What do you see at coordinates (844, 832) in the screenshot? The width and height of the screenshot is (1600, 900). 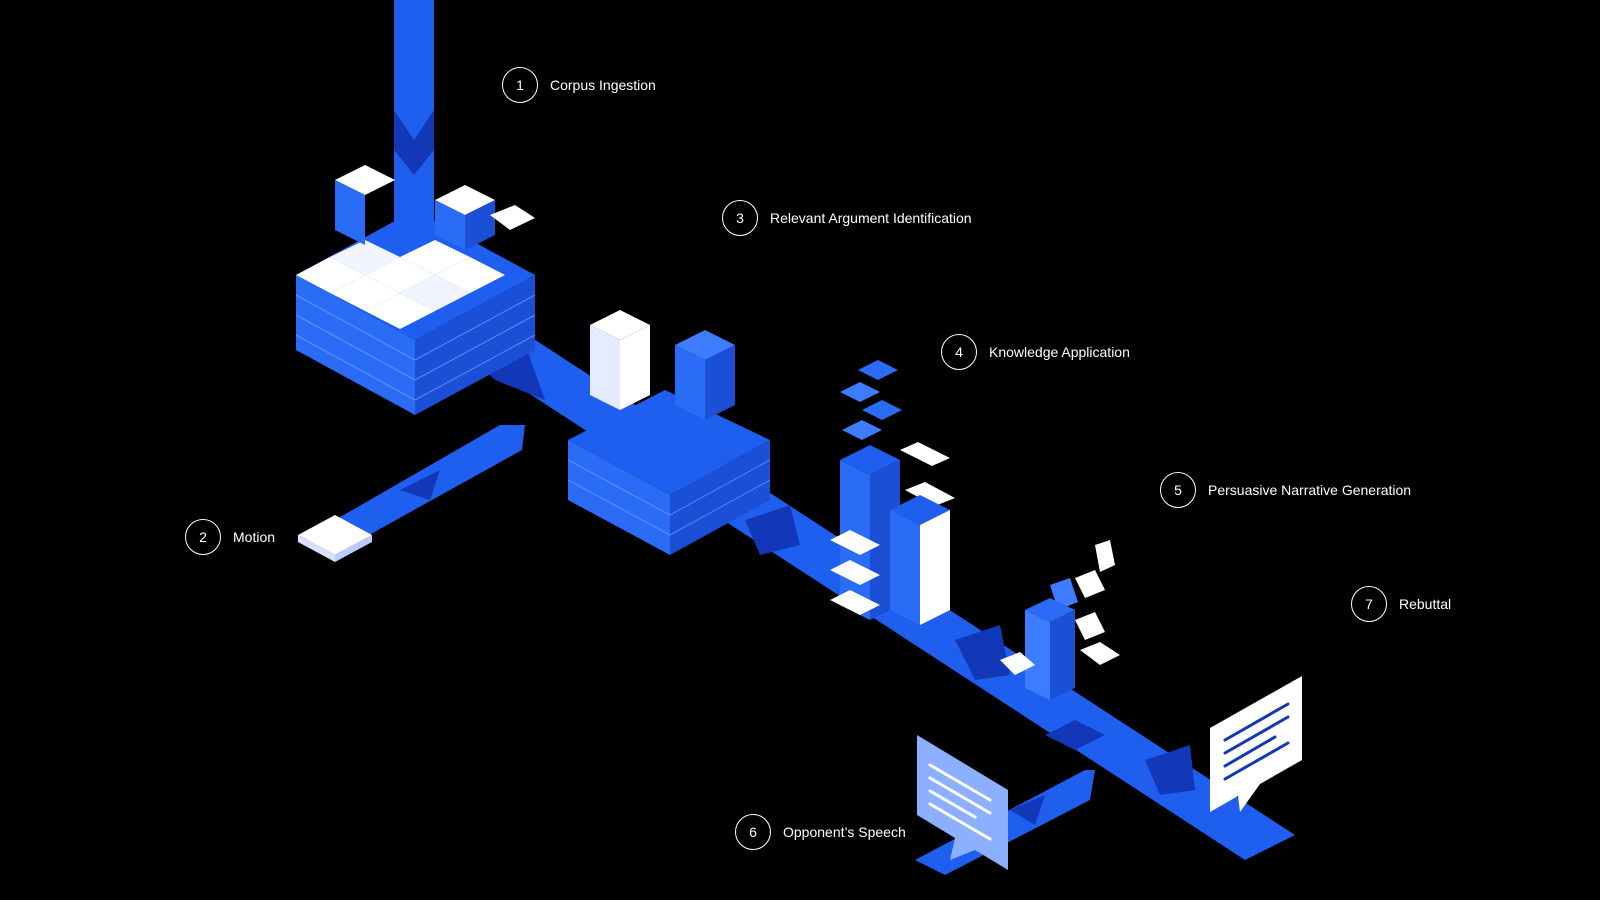 I see `step-label: Opponent’s Speech` at bounding box center [844, 832].